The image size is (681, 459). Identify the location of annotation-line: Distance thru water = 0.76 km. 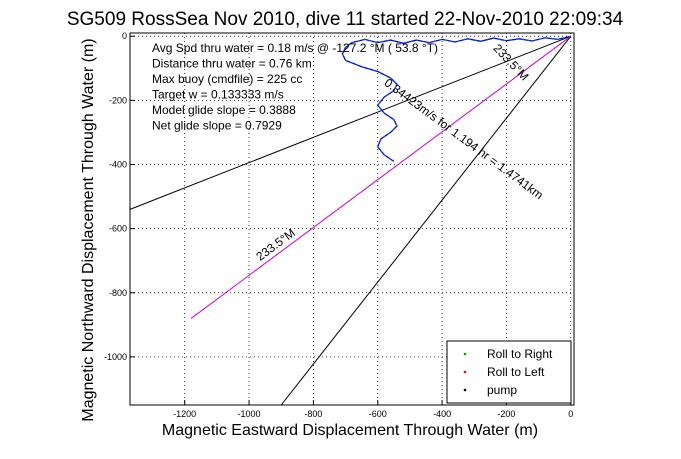
(232, 64).